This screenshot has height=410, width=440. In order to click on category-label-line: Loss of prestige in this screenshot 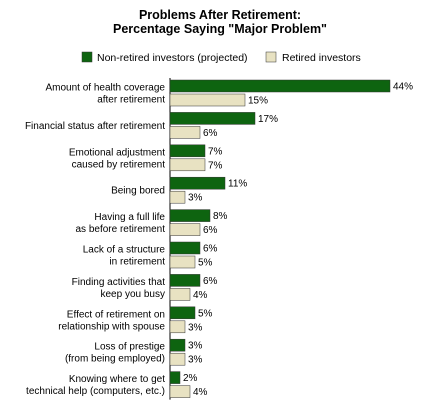, I will do `click(129, 347)`.